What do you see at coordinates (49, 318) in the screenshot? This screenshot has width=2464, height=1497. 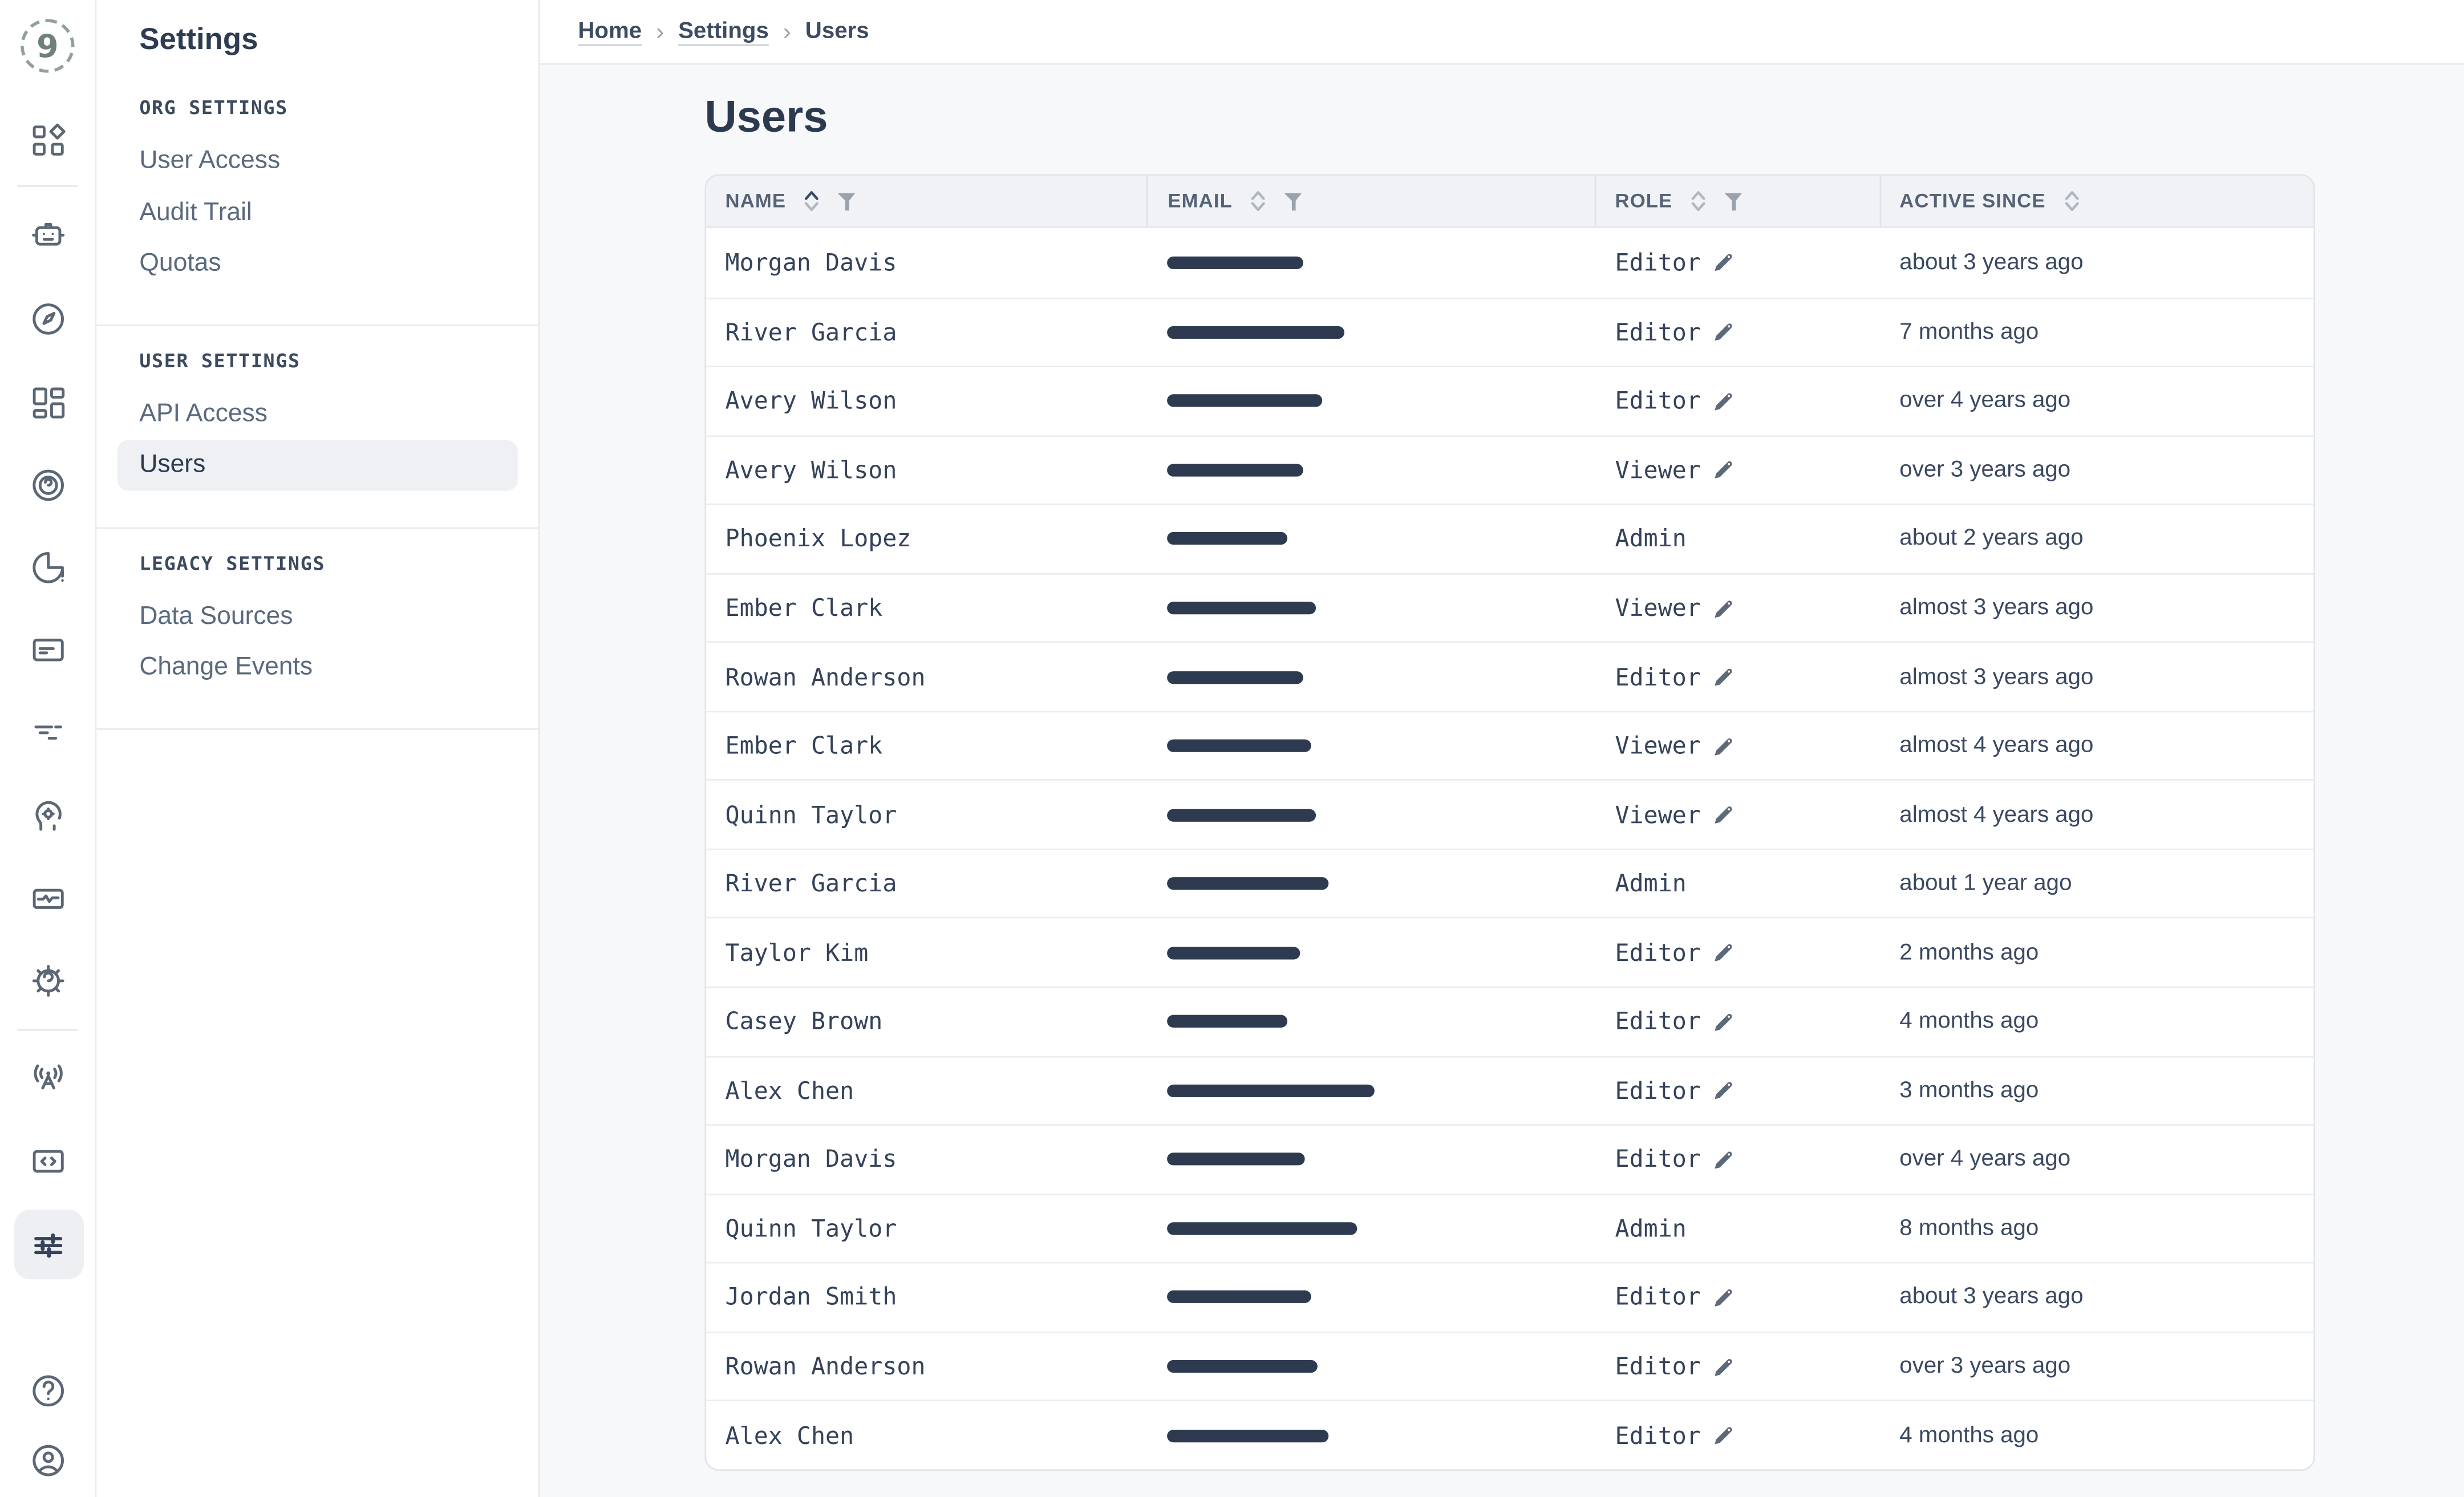 I see `compass-icon` at bounding box center [49, 318].